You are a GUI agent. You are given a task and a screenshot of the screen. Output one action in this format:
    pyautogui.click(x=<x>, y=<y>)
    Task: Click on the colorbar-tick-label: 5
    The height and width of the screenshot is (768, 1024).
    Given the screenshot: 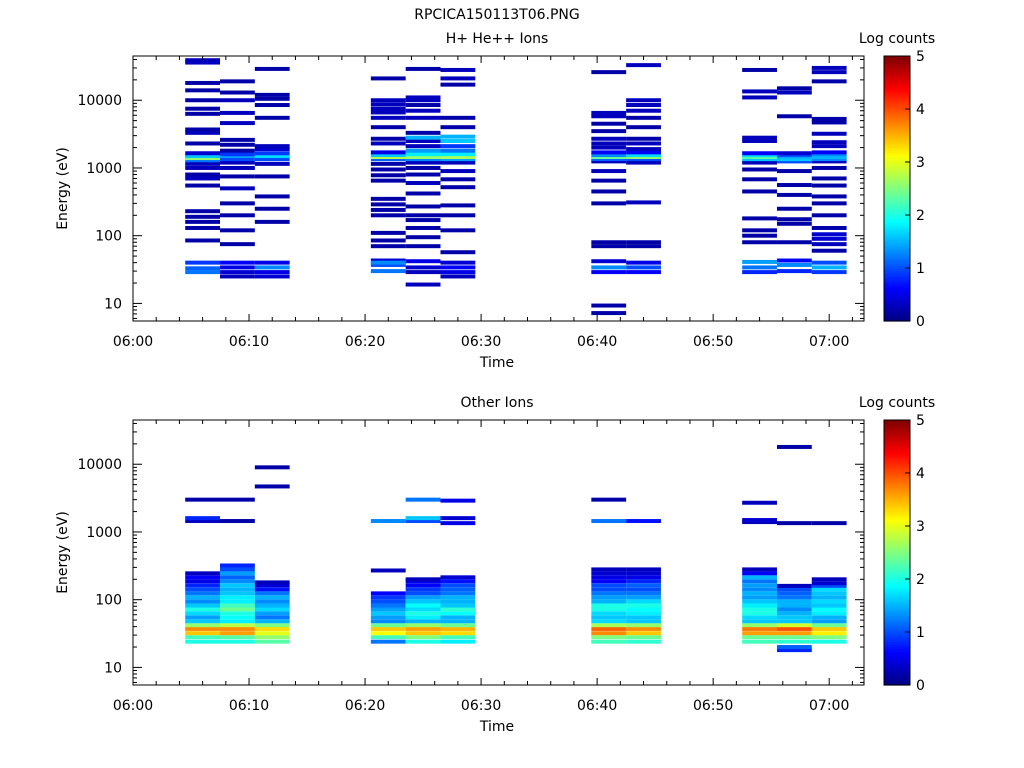 What is the action you would take?
    pyautogui.click(x=920, y=57)
    